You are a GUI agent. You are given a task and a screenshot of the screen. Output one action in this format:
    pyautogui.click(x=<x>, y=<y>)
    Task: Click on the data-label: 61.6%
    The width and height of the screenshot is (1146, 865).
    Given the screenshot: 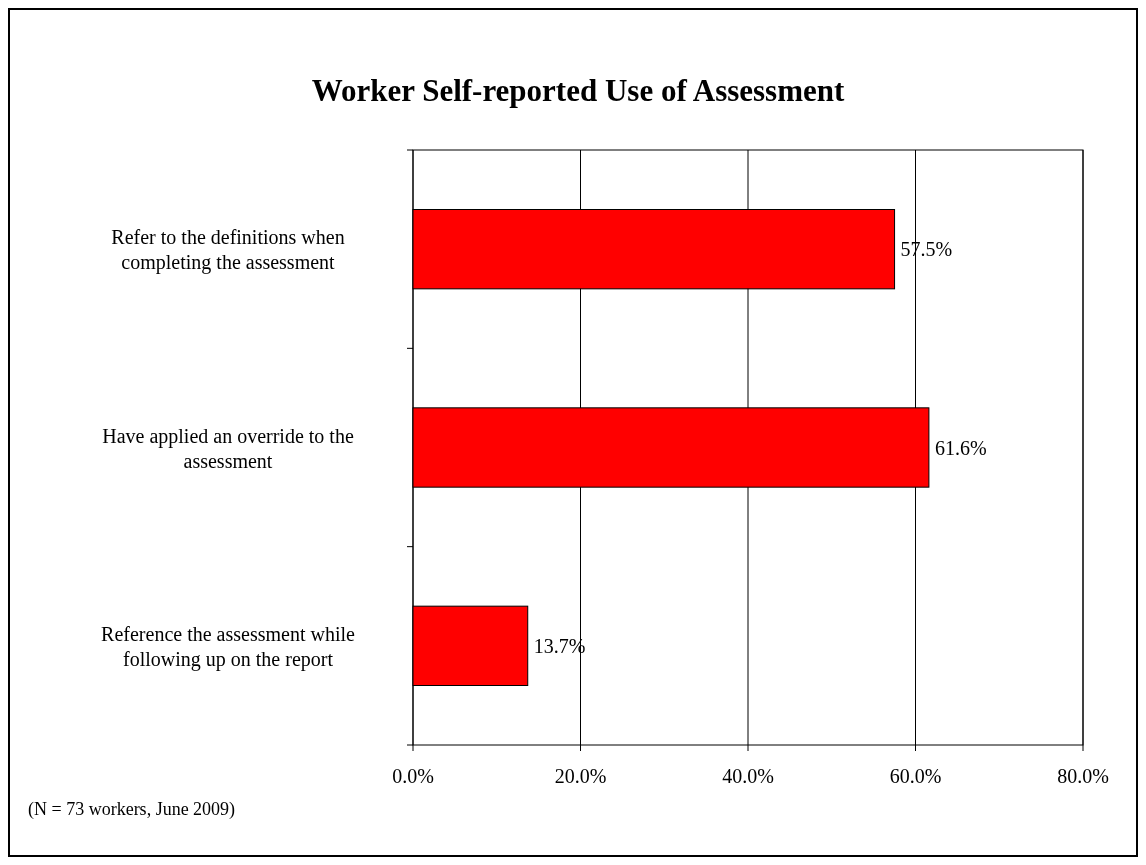 What is the action you would take?
    pyautogui.click(x=960, y=447)
    